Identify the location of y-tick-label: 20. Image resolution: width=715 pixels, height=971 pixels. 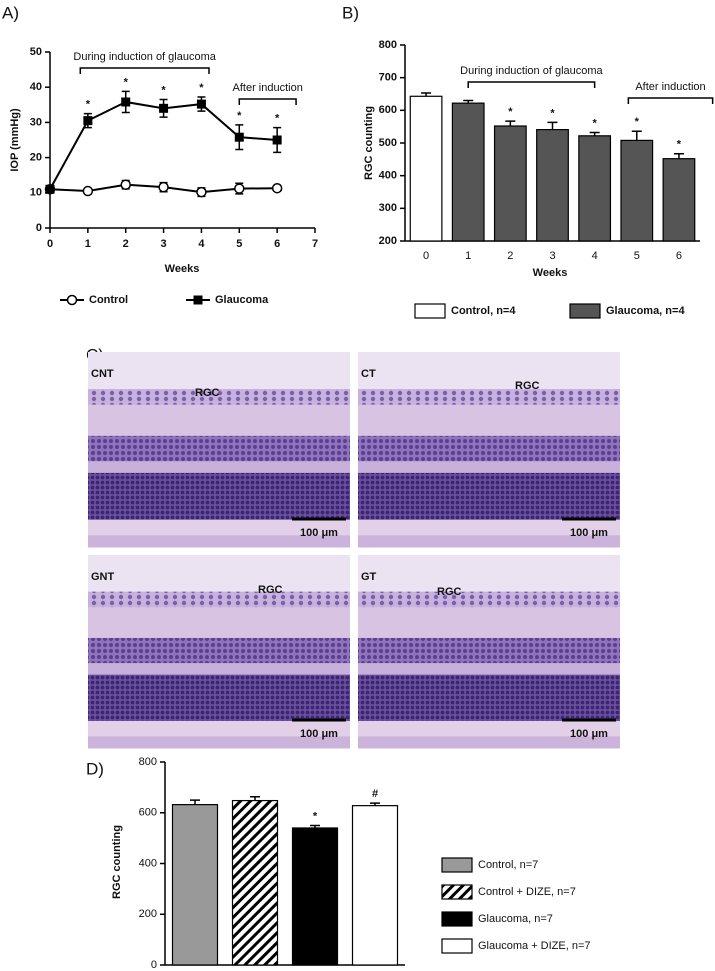
(36, 158).